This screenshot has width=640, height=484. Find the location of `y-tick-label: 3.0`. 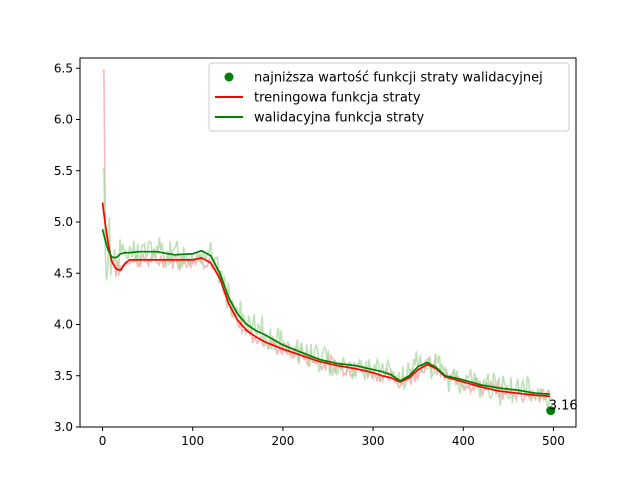

y-tick-label: 3.0 is located at coordinates (63, 427).